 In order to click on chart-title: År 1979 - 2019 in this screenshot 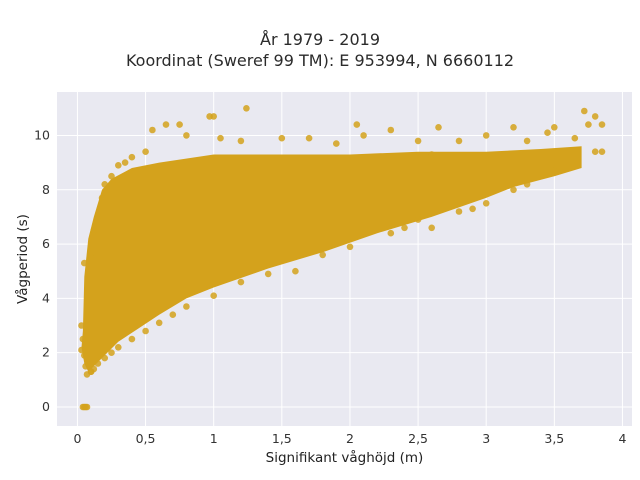, I will do `click(320, 39)`.